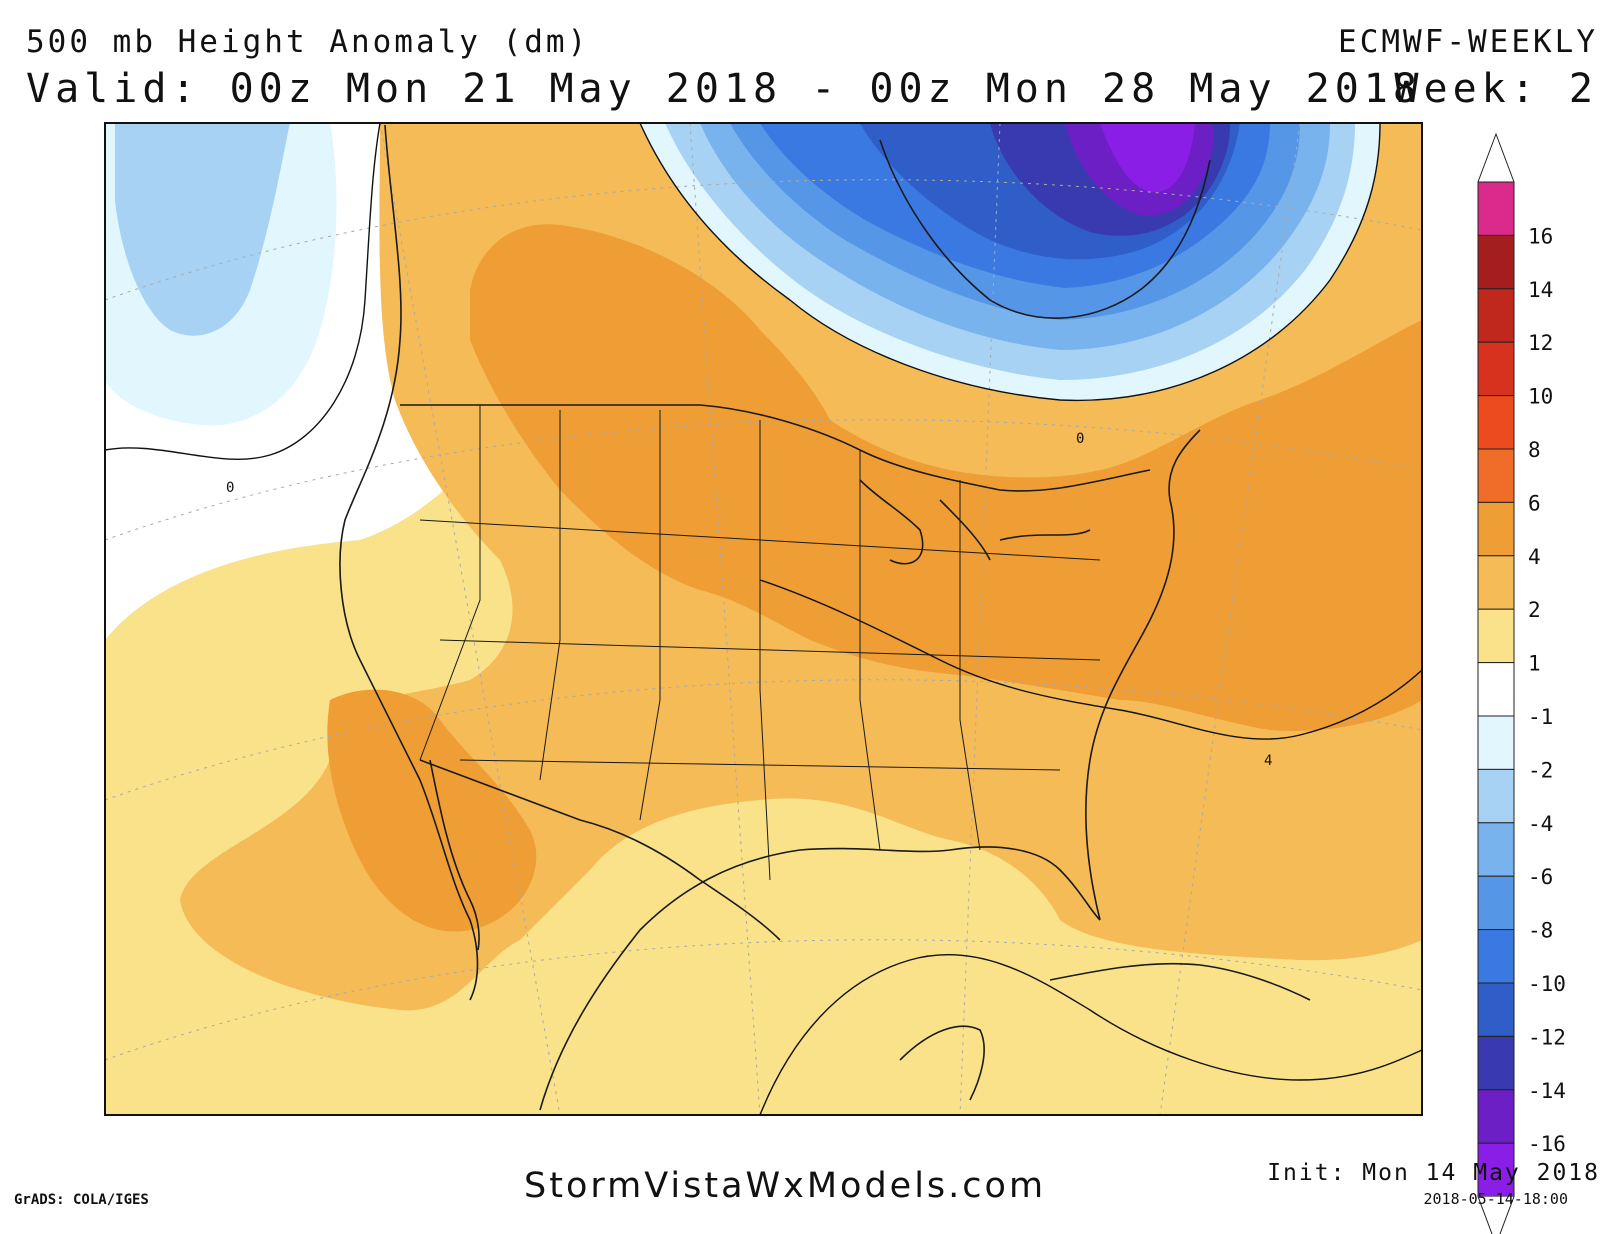 This screenshot has width=1624, height=1234. I want to click on great-lakes, so click(975, 522).